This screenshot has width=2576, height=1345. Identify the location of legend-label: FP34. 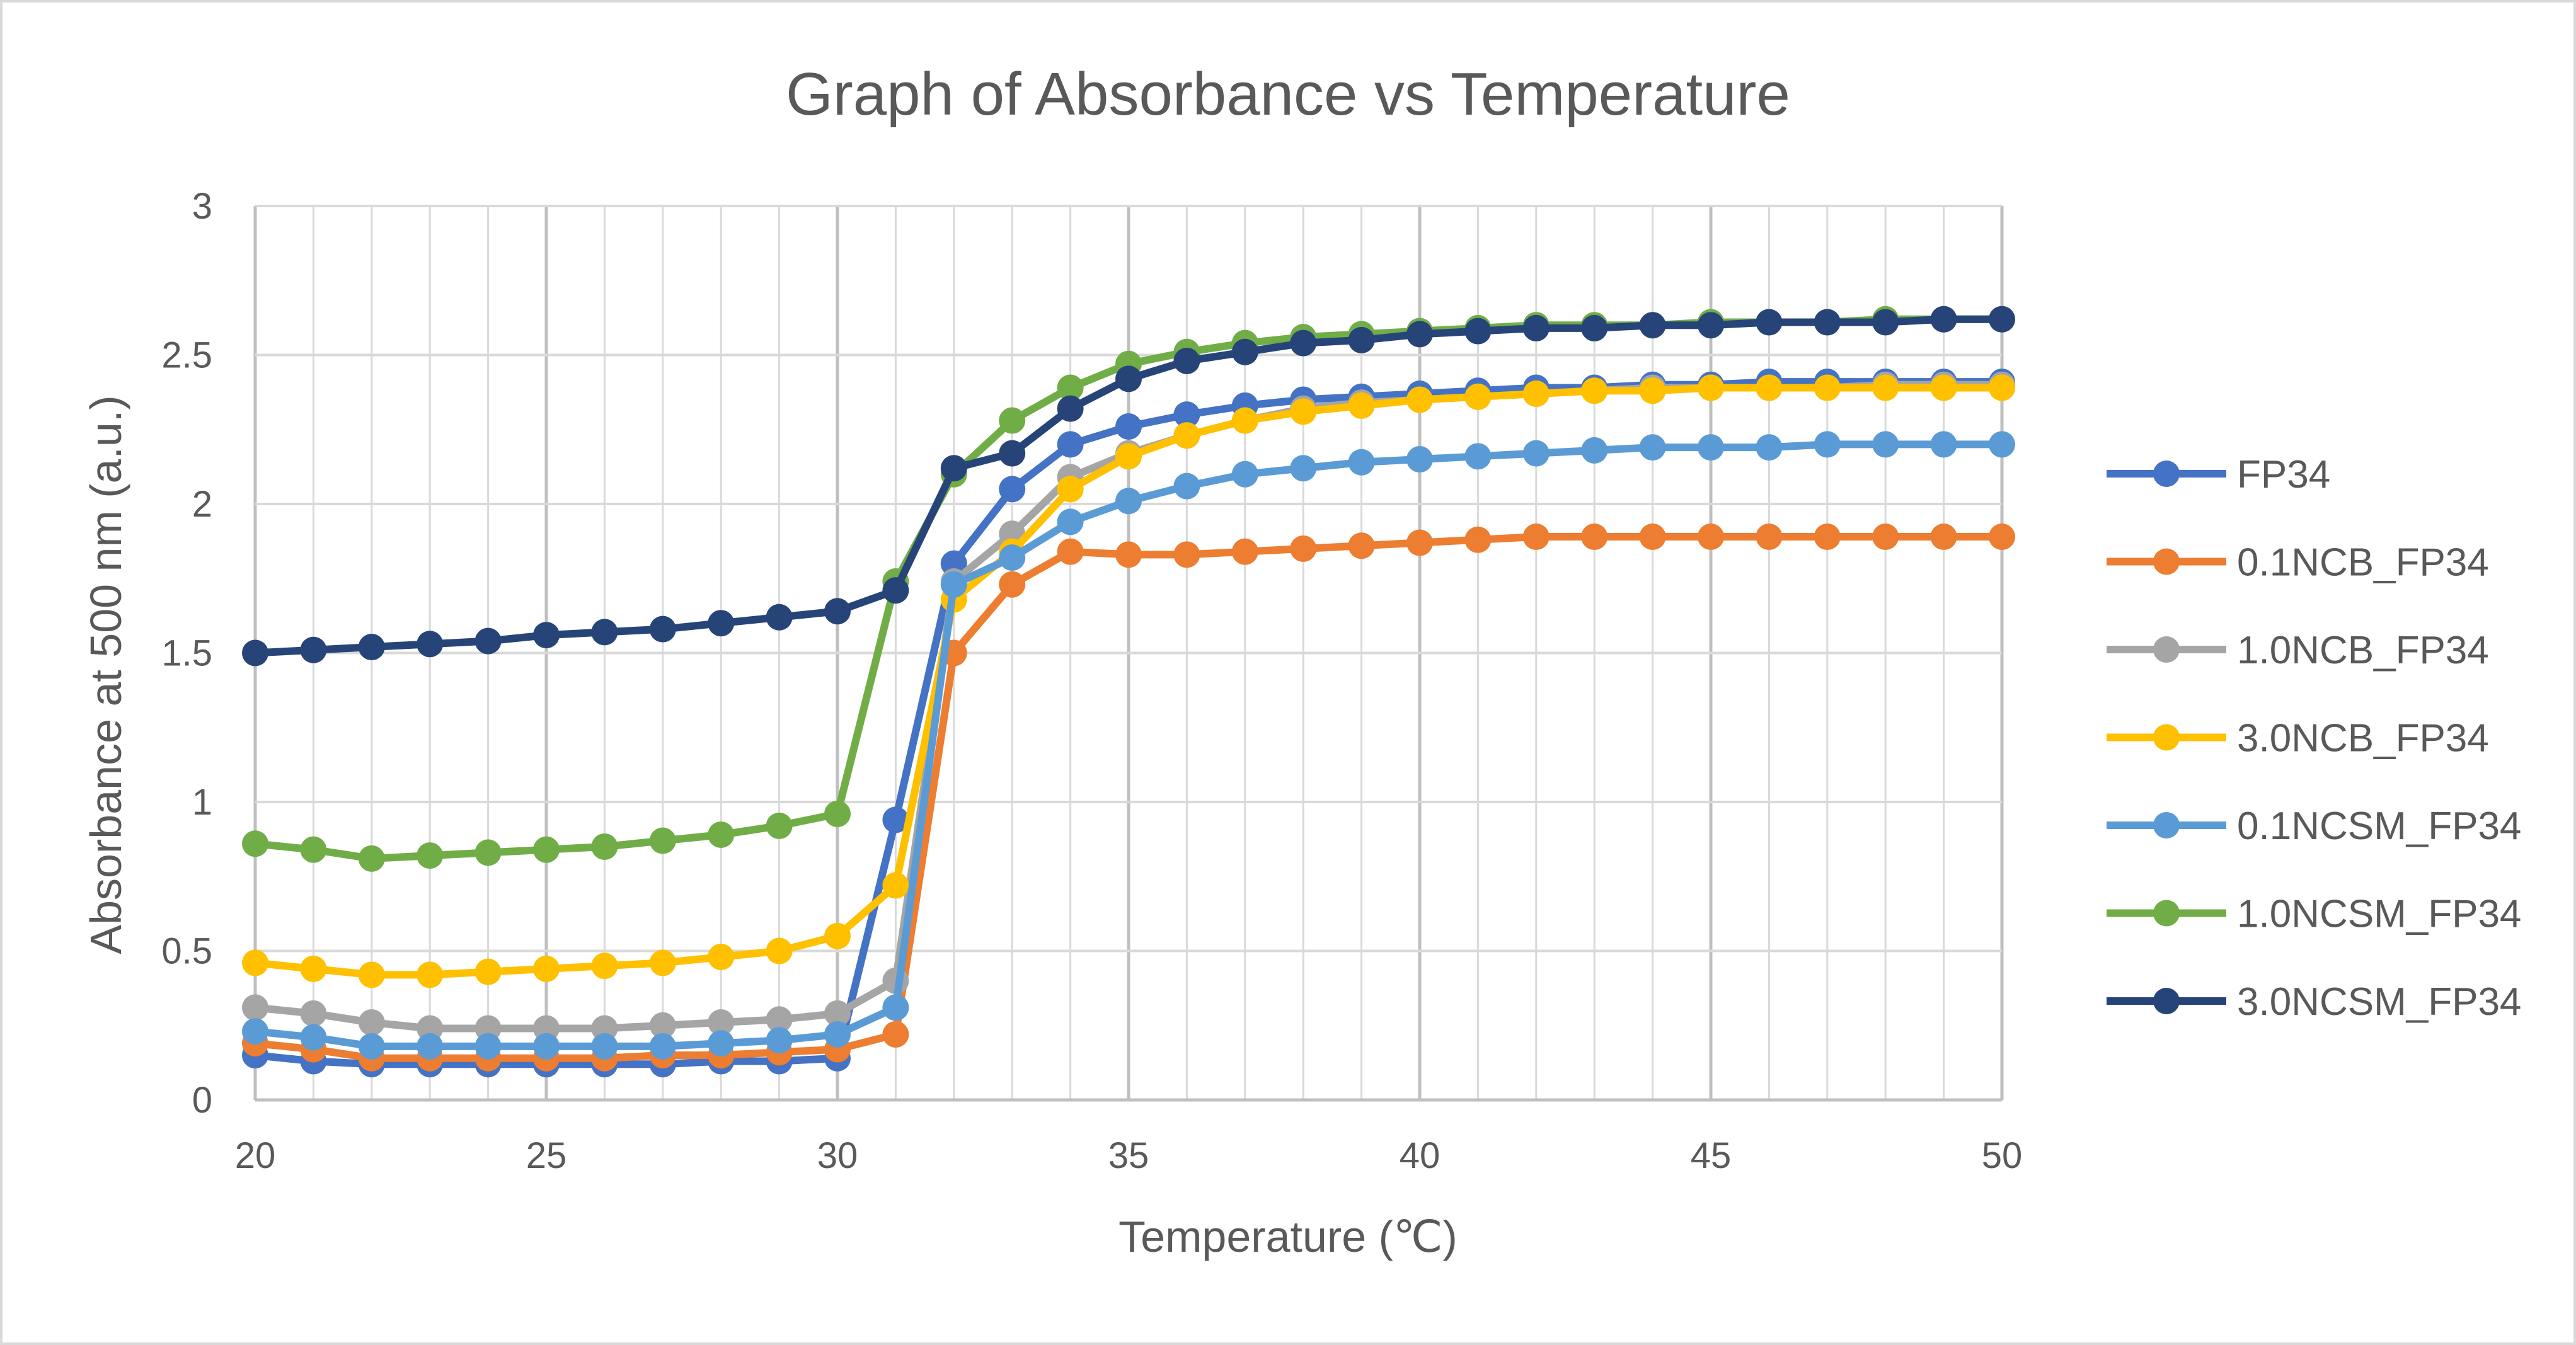
(2283, 474).